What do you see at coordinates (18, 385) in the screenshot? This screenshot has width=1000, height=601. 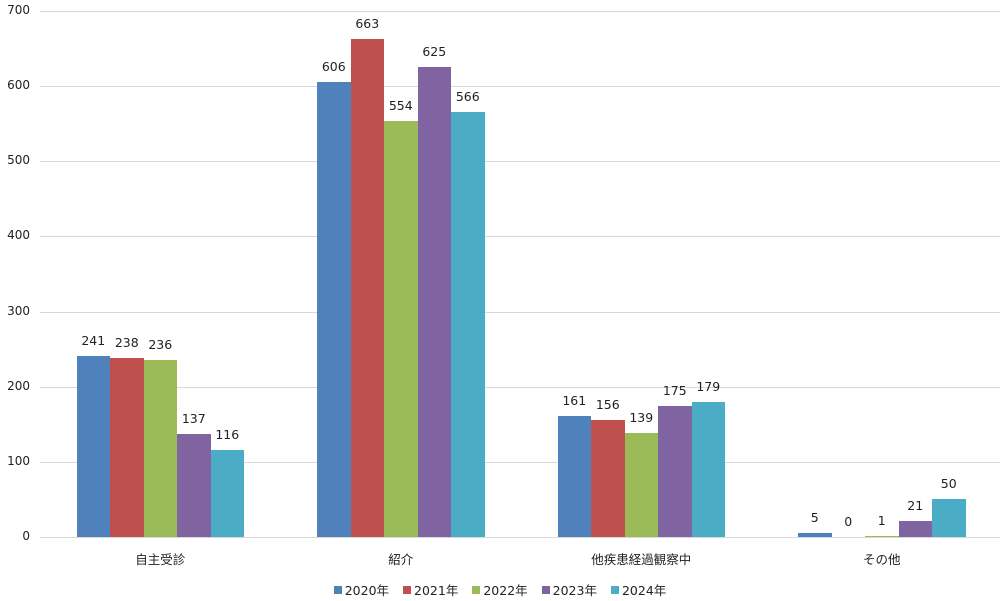 I see `y-tick-label: 200` at bounding box center [18, 385].